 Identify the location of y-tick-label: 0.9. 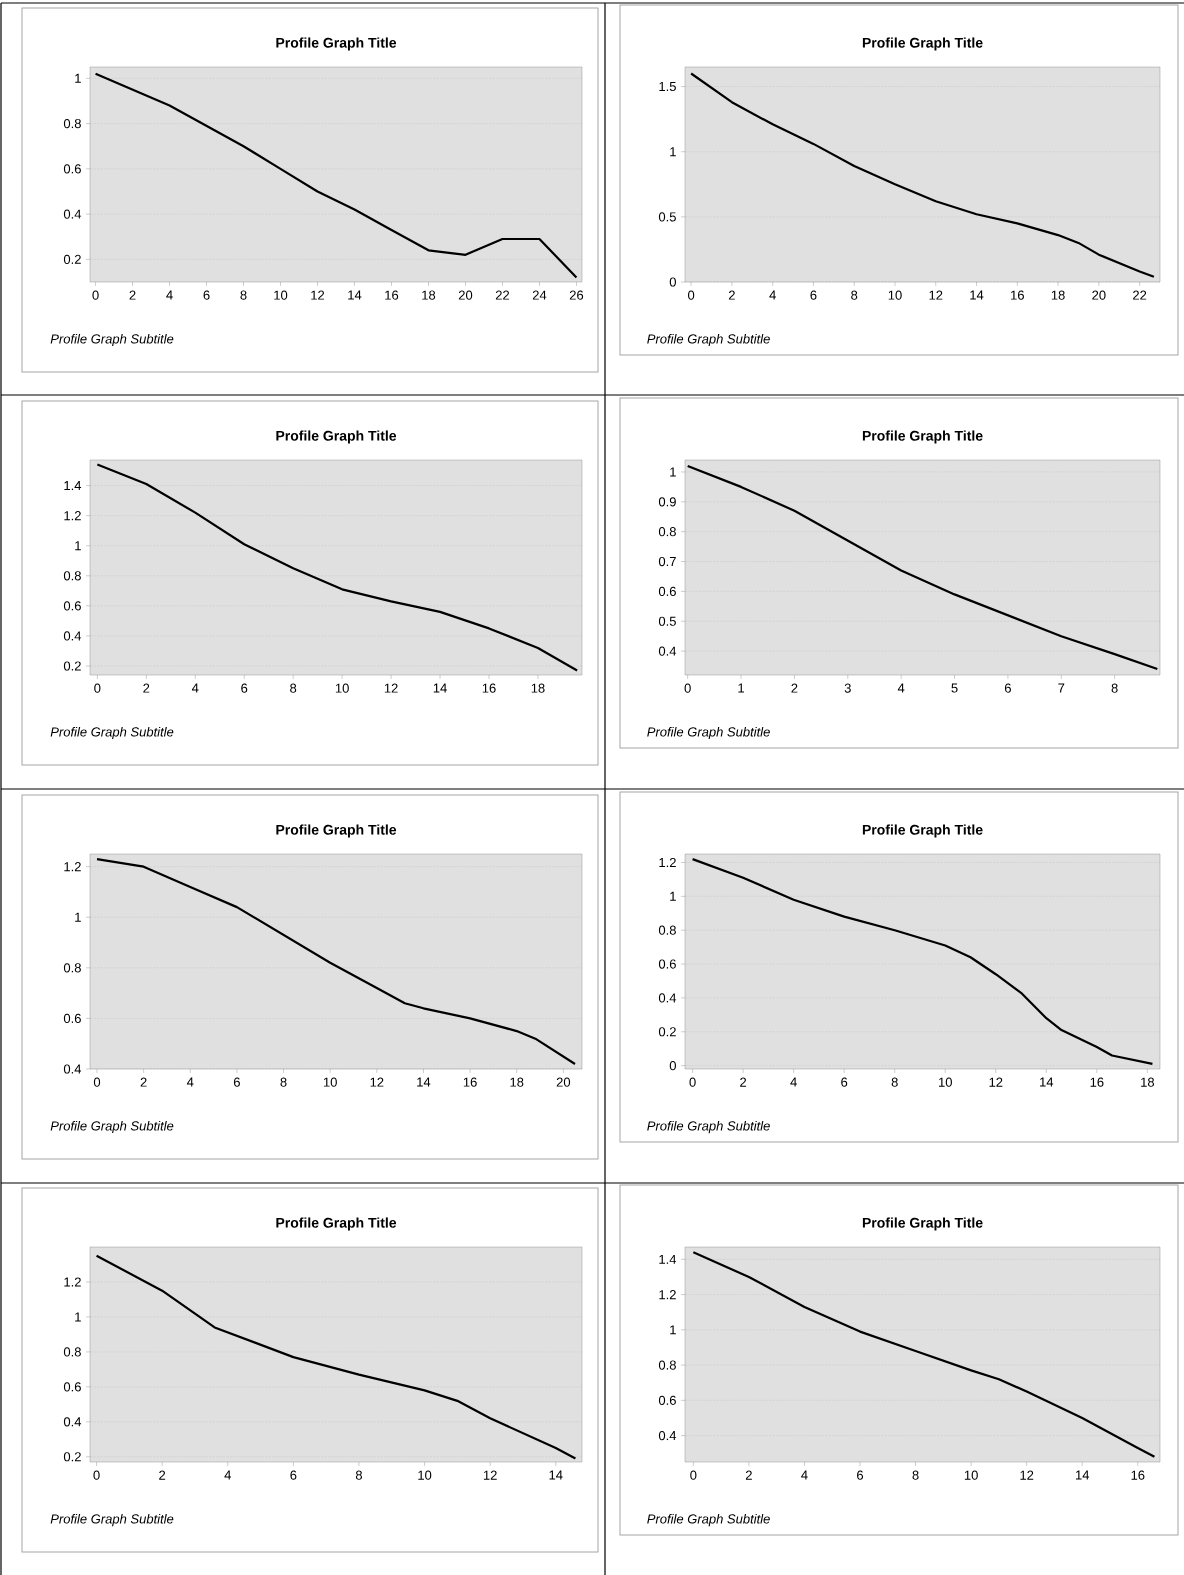
(667, 502).